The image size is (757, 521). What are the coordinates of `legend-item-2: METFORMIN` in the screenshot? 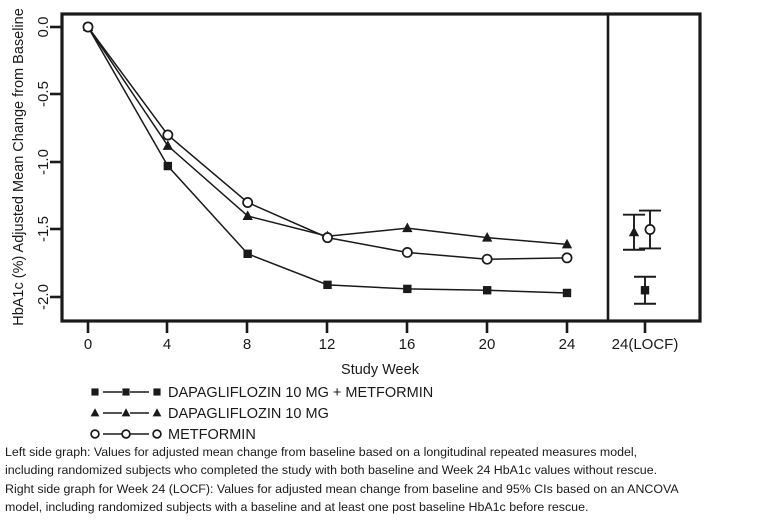 It's located at (173, 434).